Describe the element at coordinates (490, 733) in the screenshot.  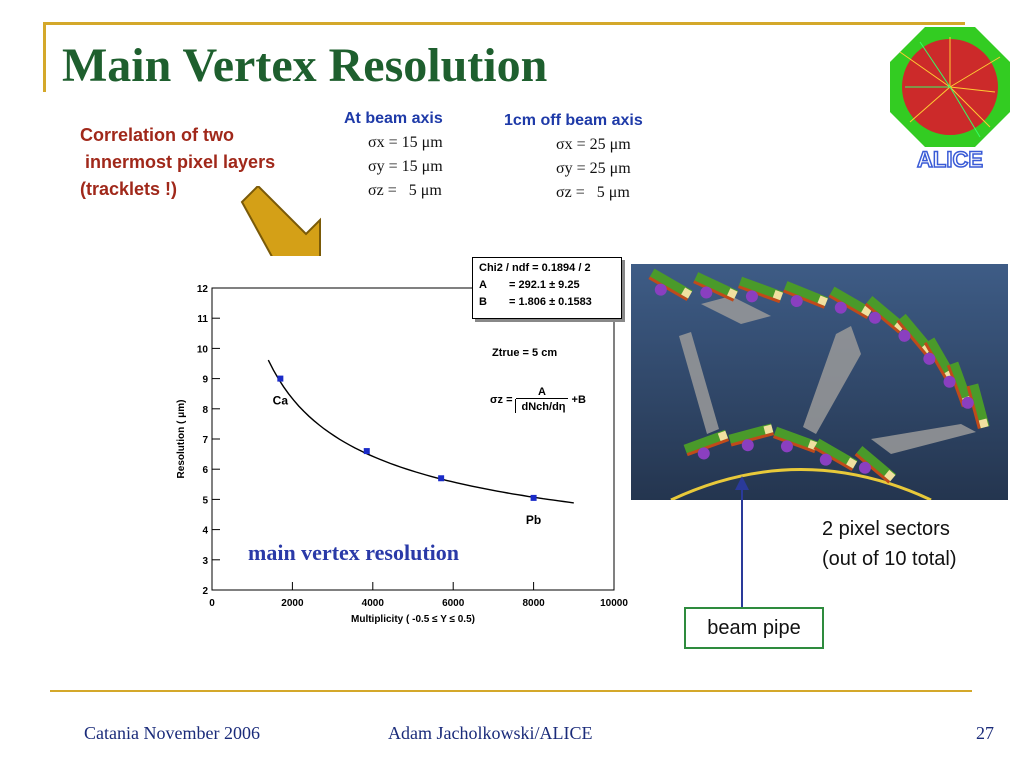
I see `footer-center: Adam Jacholkowski/ALICE` at that location.